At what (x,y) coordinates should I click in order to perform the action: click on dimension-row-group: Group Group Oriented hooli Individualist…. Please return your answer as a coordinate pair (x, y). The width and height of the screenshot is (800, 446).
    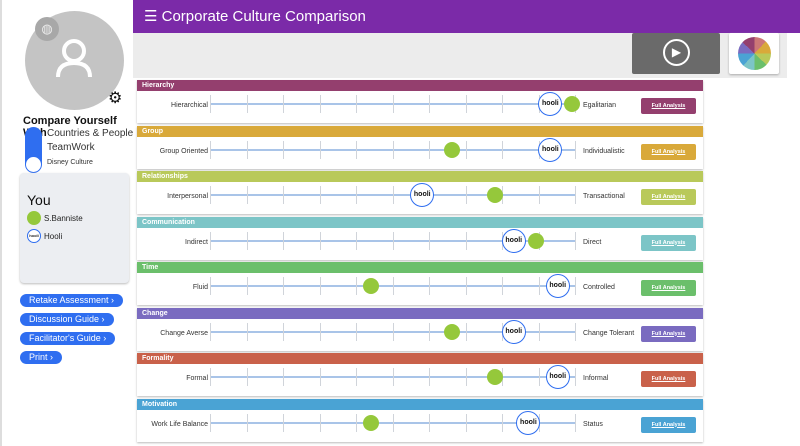
    Looking at the image, I should click on (420, 147).